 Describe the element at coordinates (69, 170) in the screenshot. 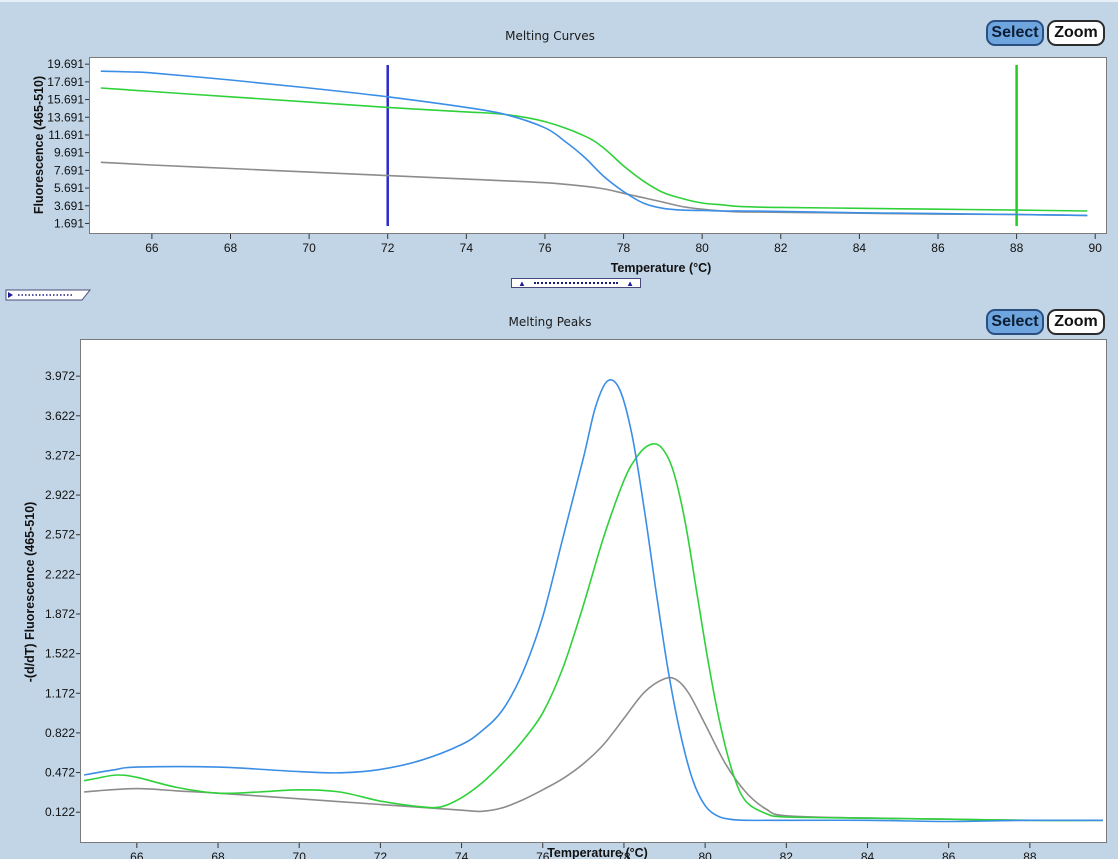

I see `y-tick-label: 7.691` at that location.